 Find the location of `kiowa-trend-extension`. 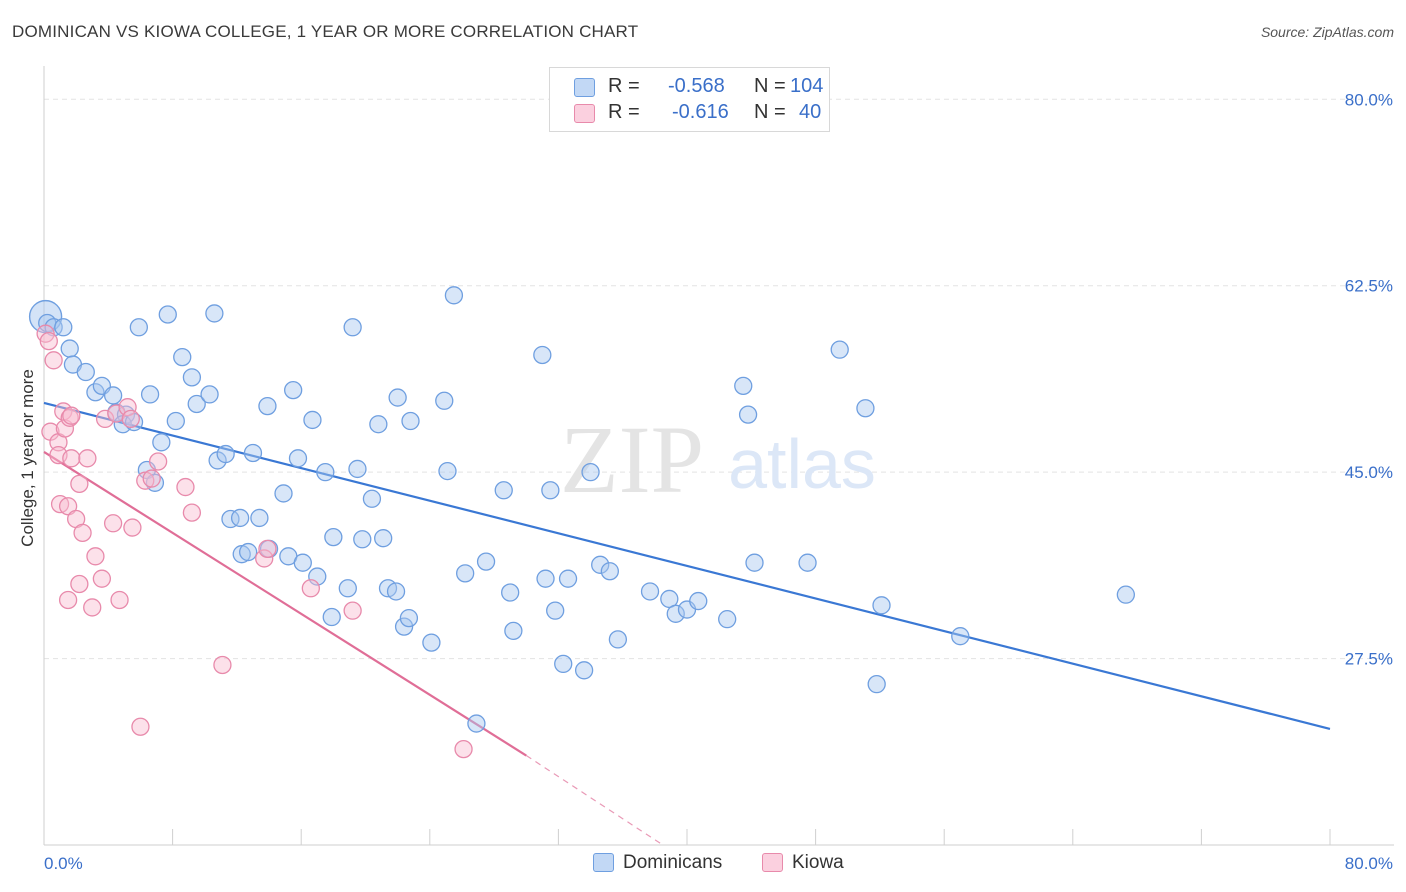

kiowa-trend-extension is located at coordinates (594, 800).